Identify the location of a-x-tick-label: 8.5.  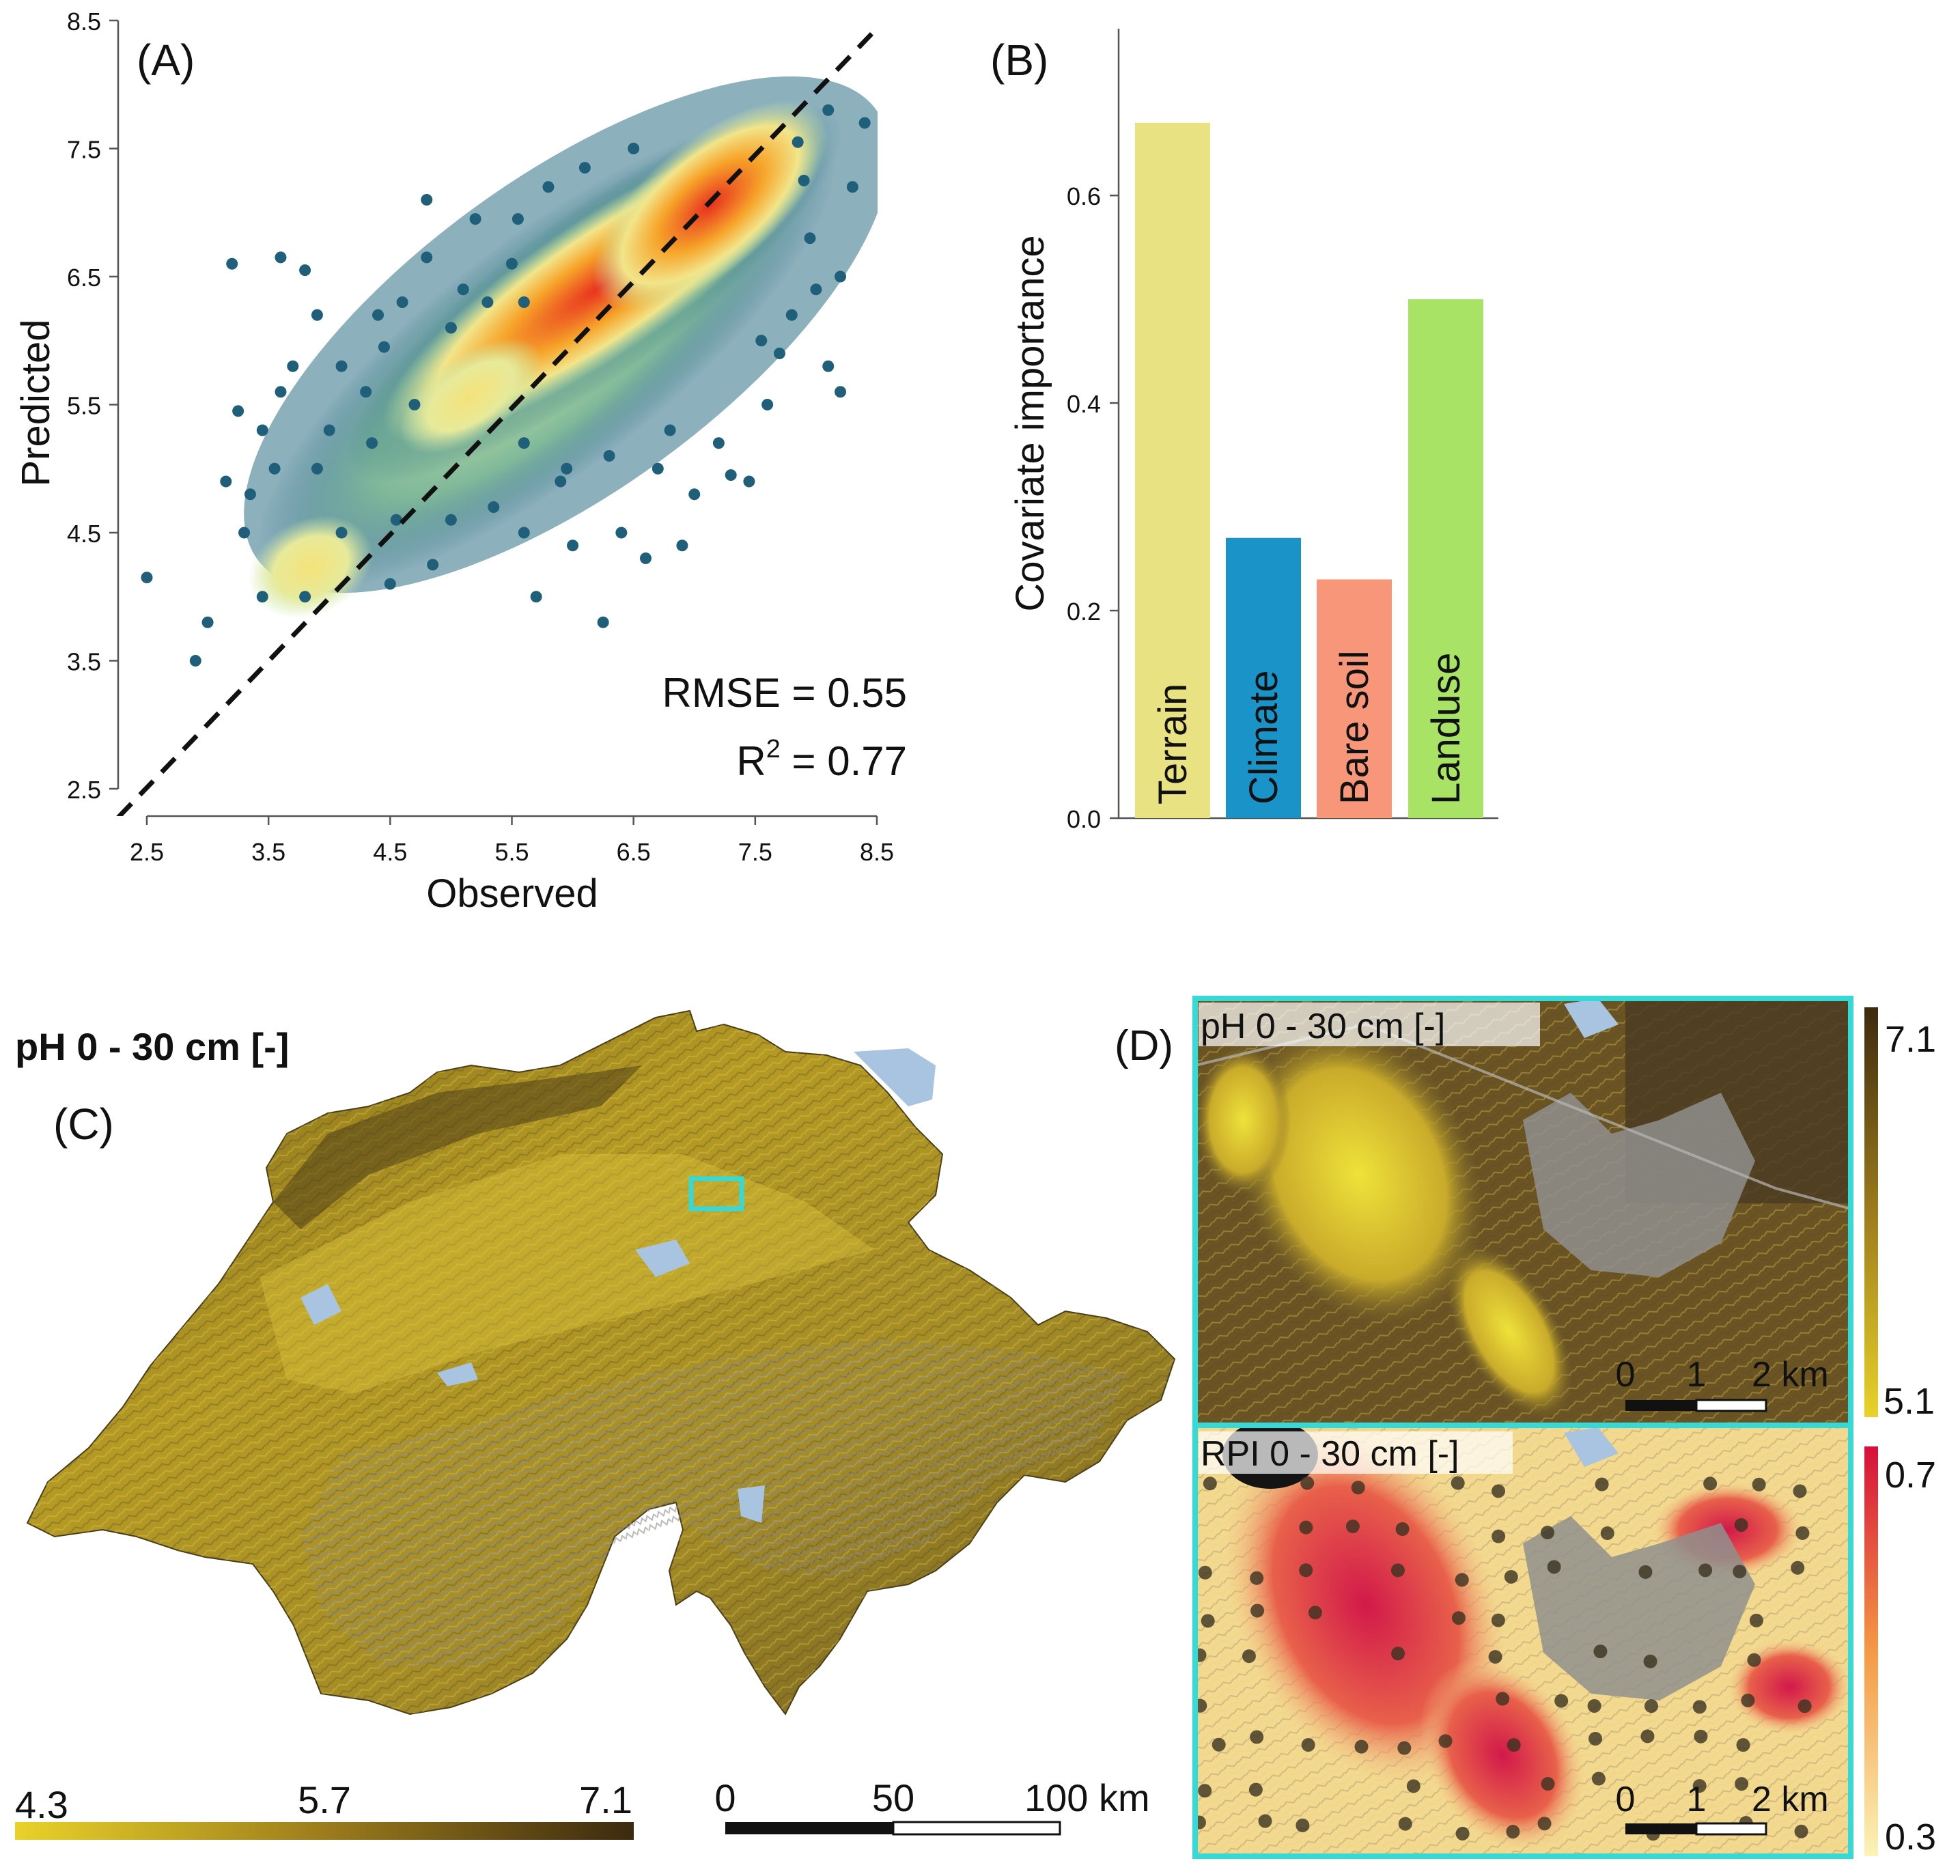
(877, 852).